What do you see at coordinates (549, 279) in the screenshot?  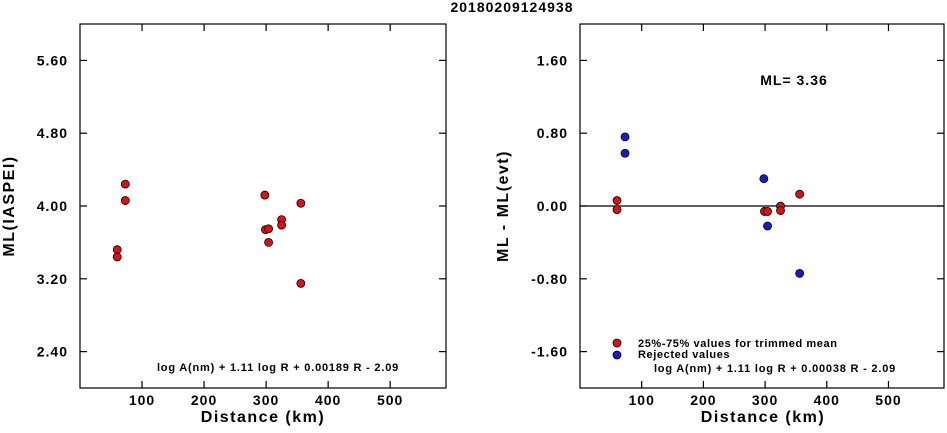 I see `y-tick-label: -0.80` at bounding box center [549, 279].